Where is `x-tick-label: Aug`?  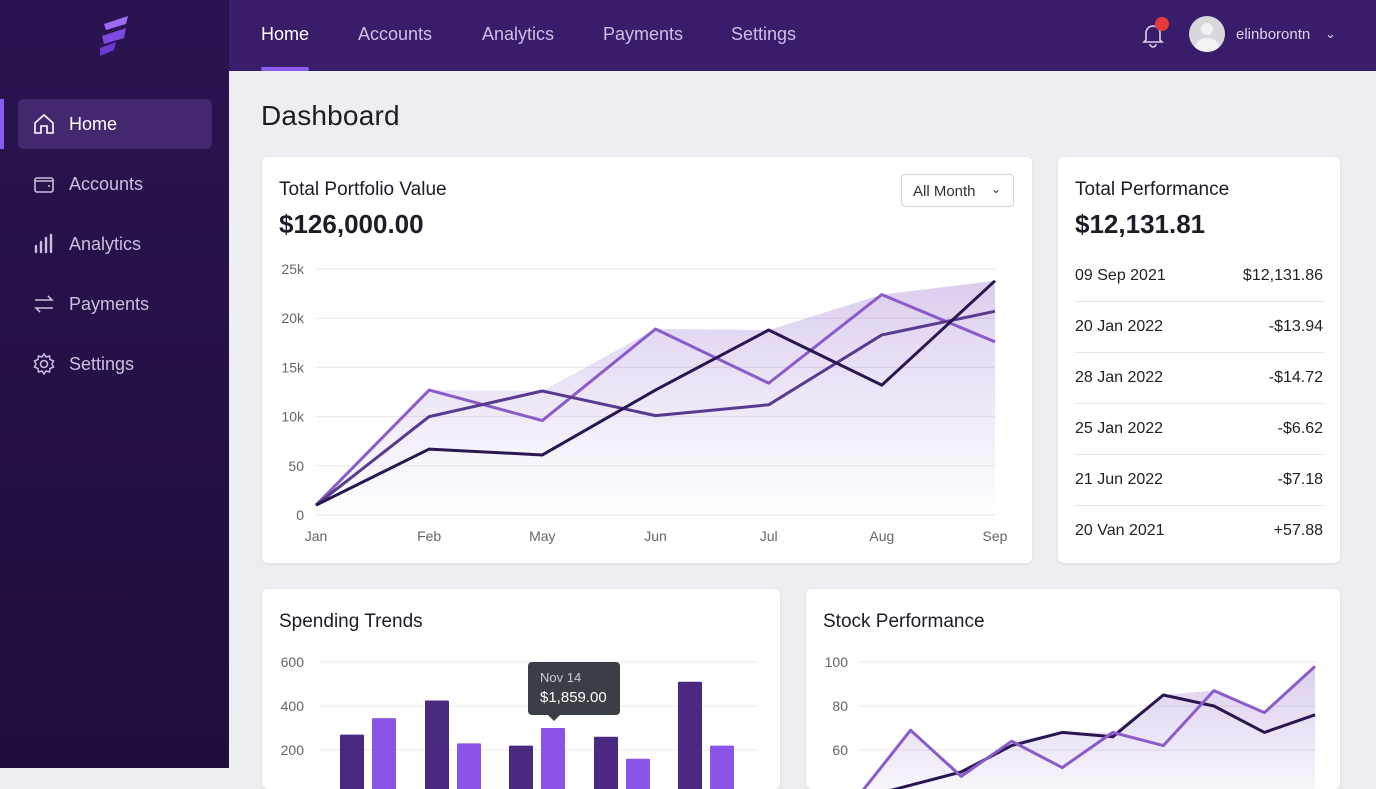
x-tick-label: Aug is located at coordinates (881, 536).